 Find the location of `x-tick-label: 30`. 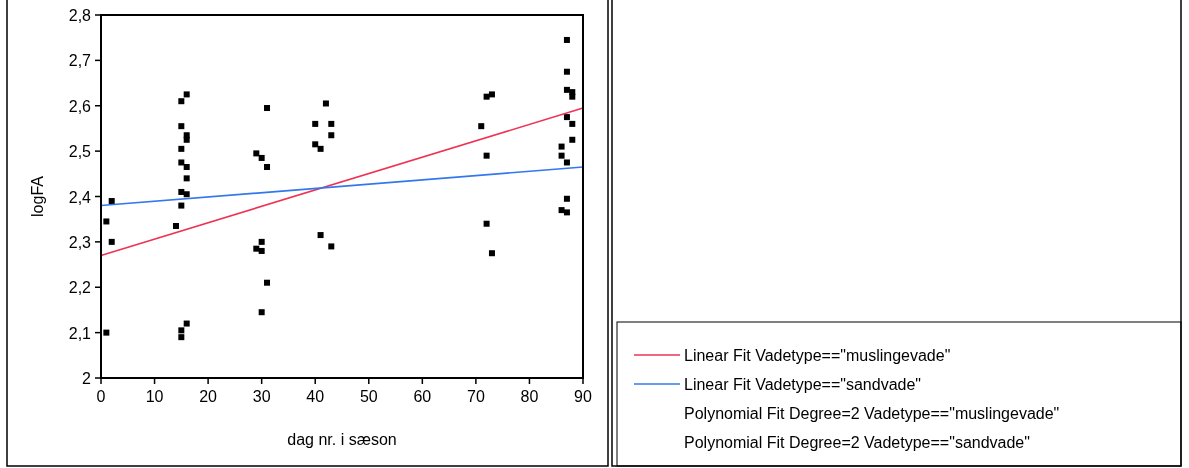

x-tick-label: 30 is located at coordinates (261, 396).